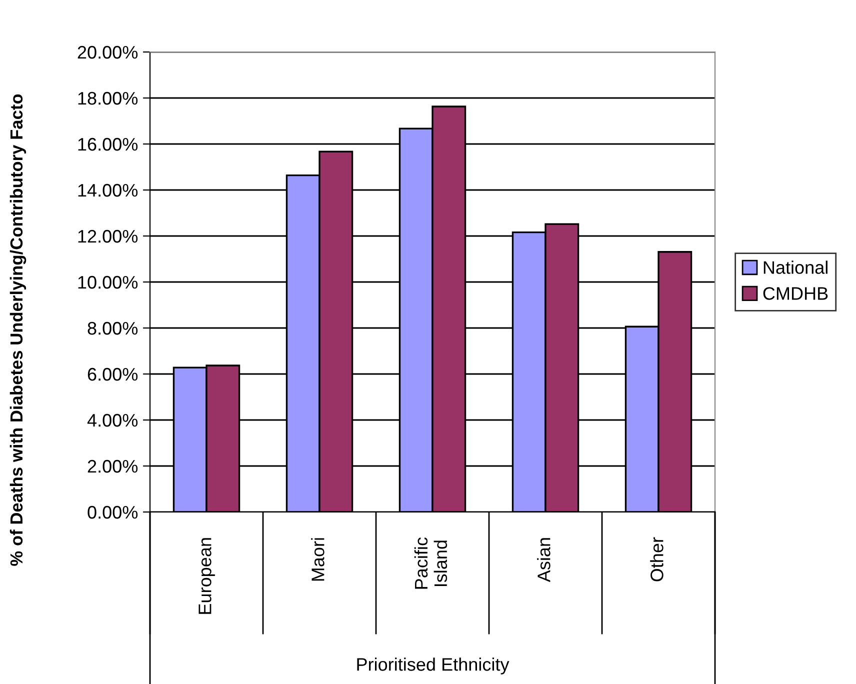 Image resolution: width=856 pixels, height=684 pixels. What do you see at coordinates (113, 374) in the screenshot?
I see `y-tick-label: 6.00%` at bounding box center [113, 374].